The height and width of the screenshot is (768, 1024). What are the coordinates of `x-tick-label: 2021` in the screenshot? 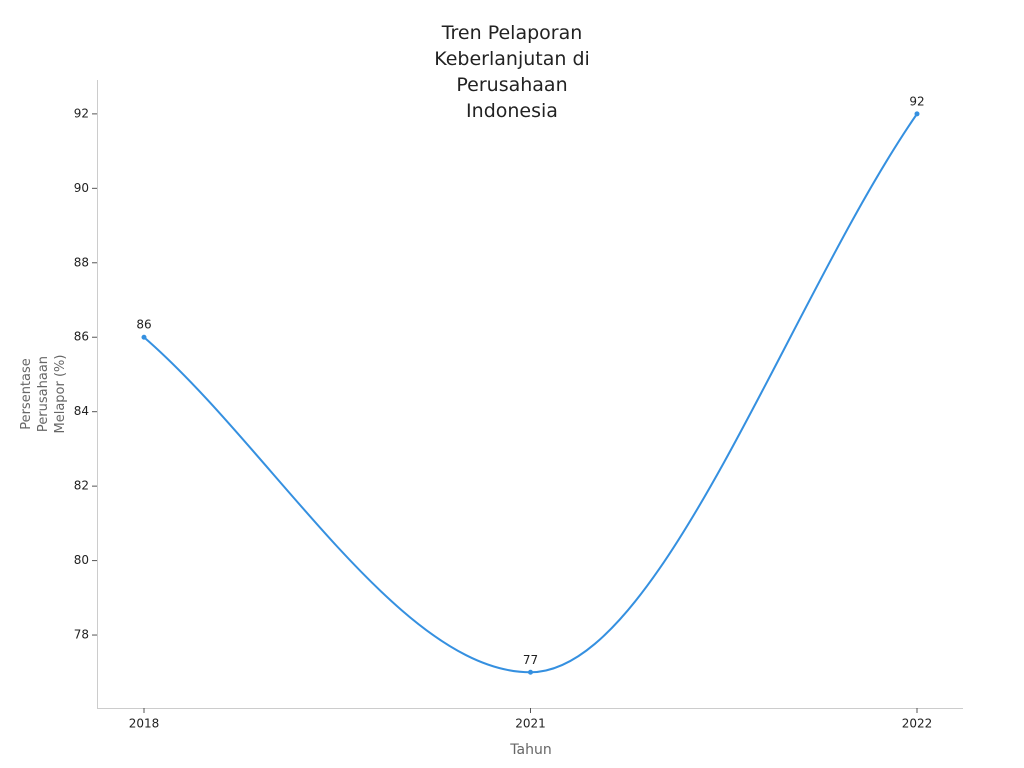 It's located at (530, 724).